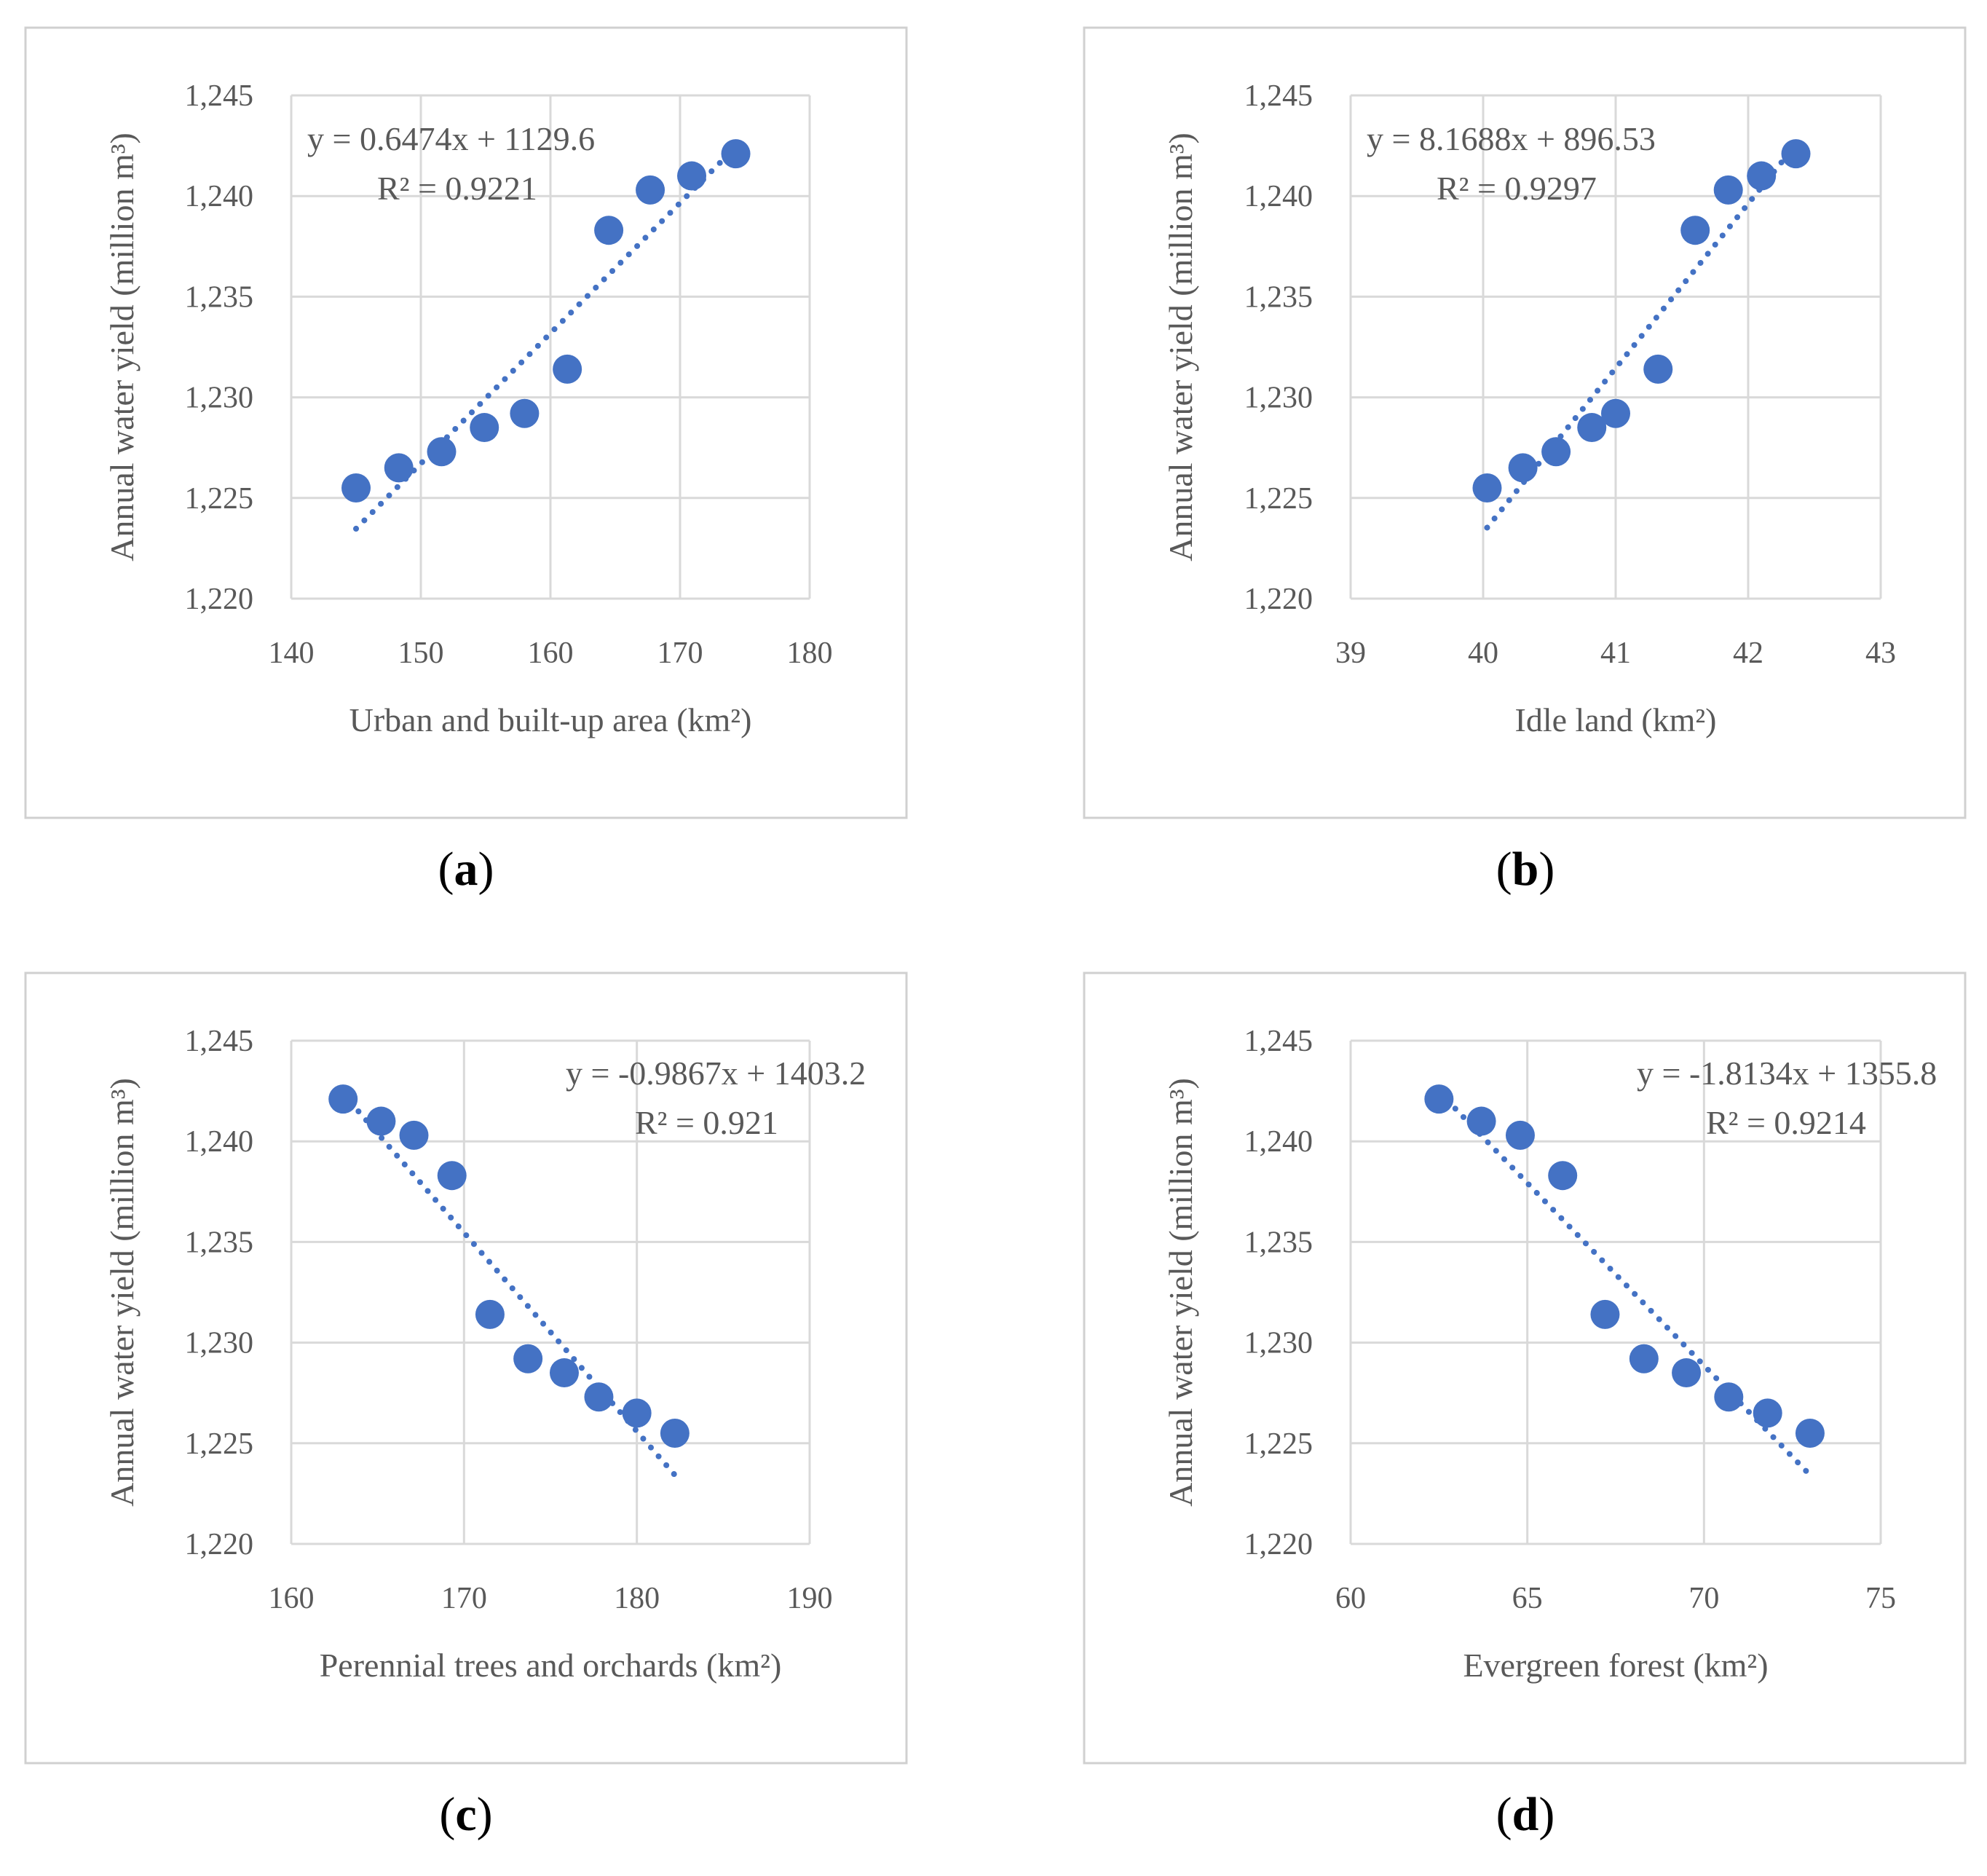 The image size is (1987, 1876). I want to click on y-tick-label: 1,240, so click(219, 1142).